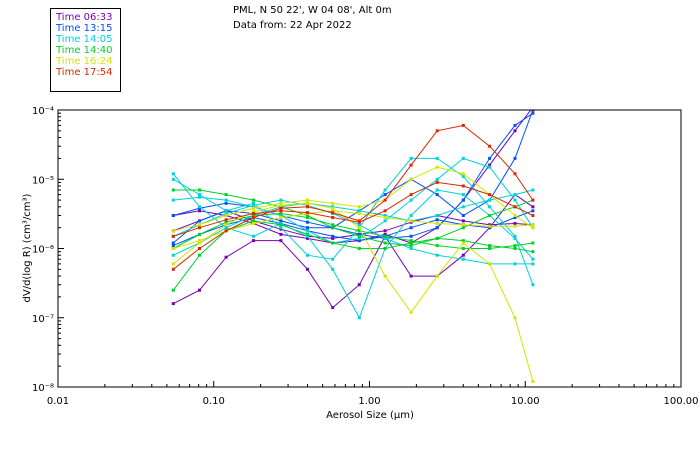  Describe the element at coordinates (84, 61) in the screenshot. I see `legend-item-time-1624: Time 16:24` at that location.